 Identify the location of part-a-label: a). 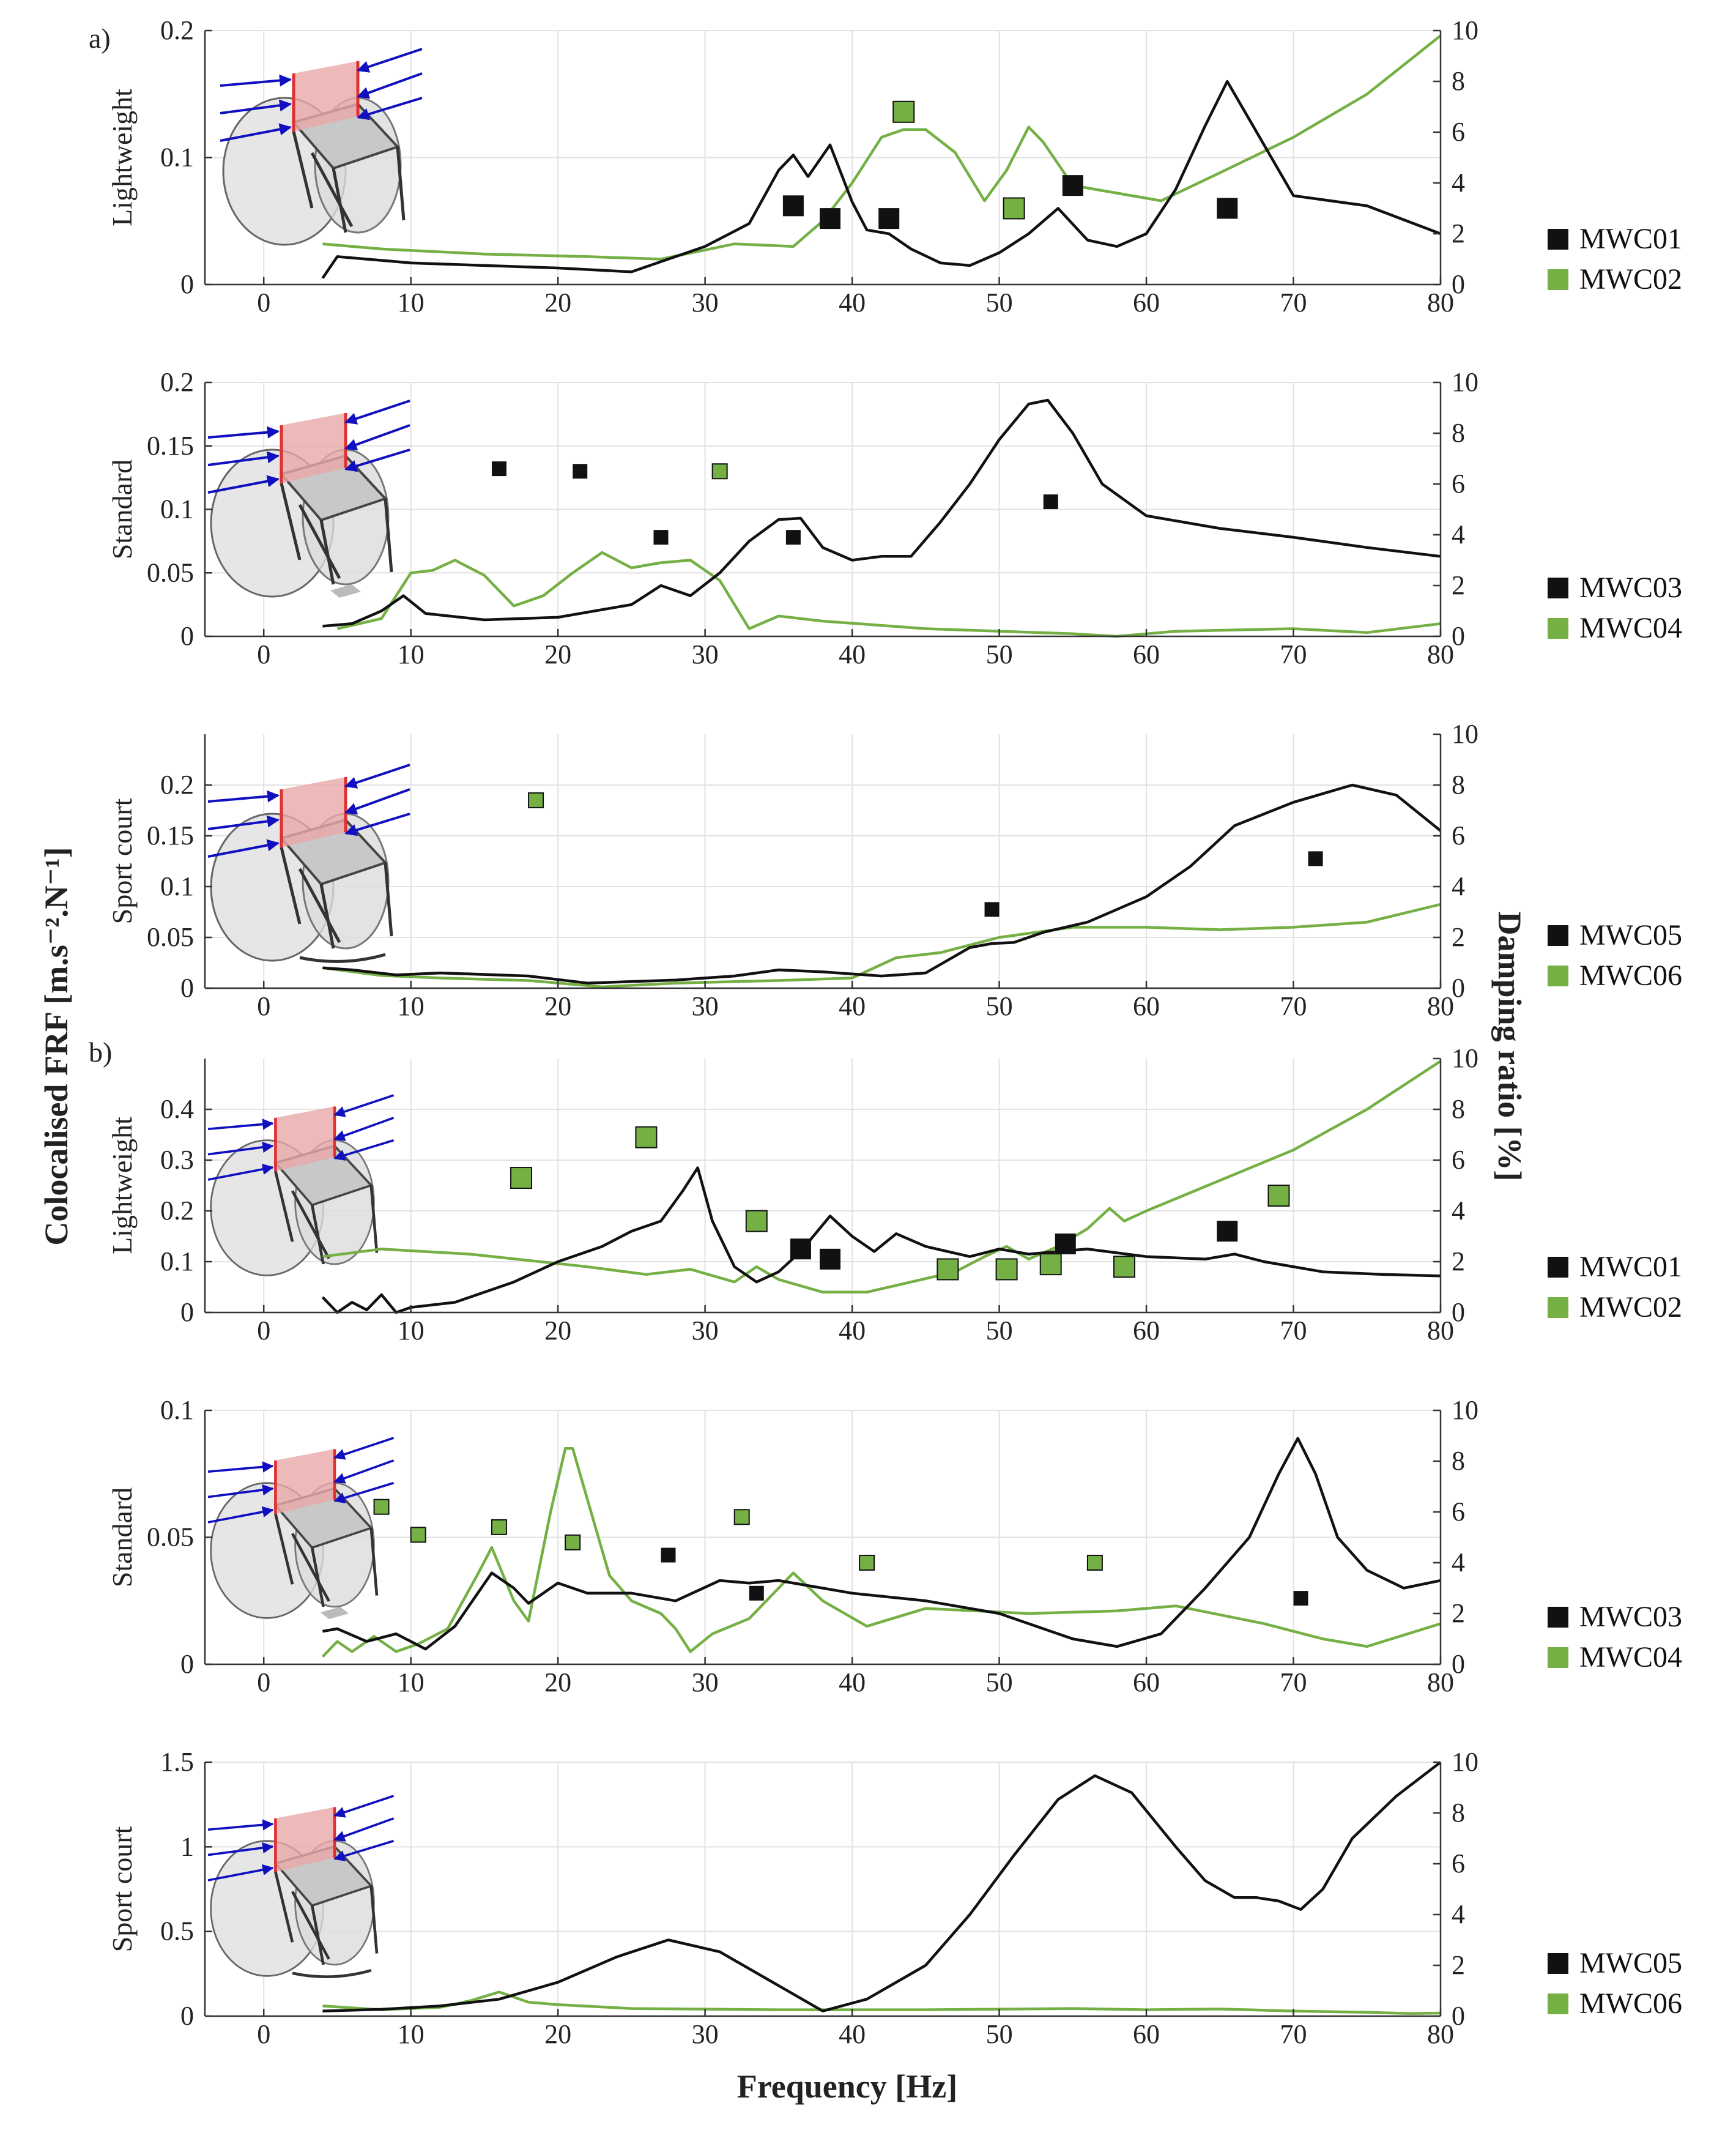
(100, 38).